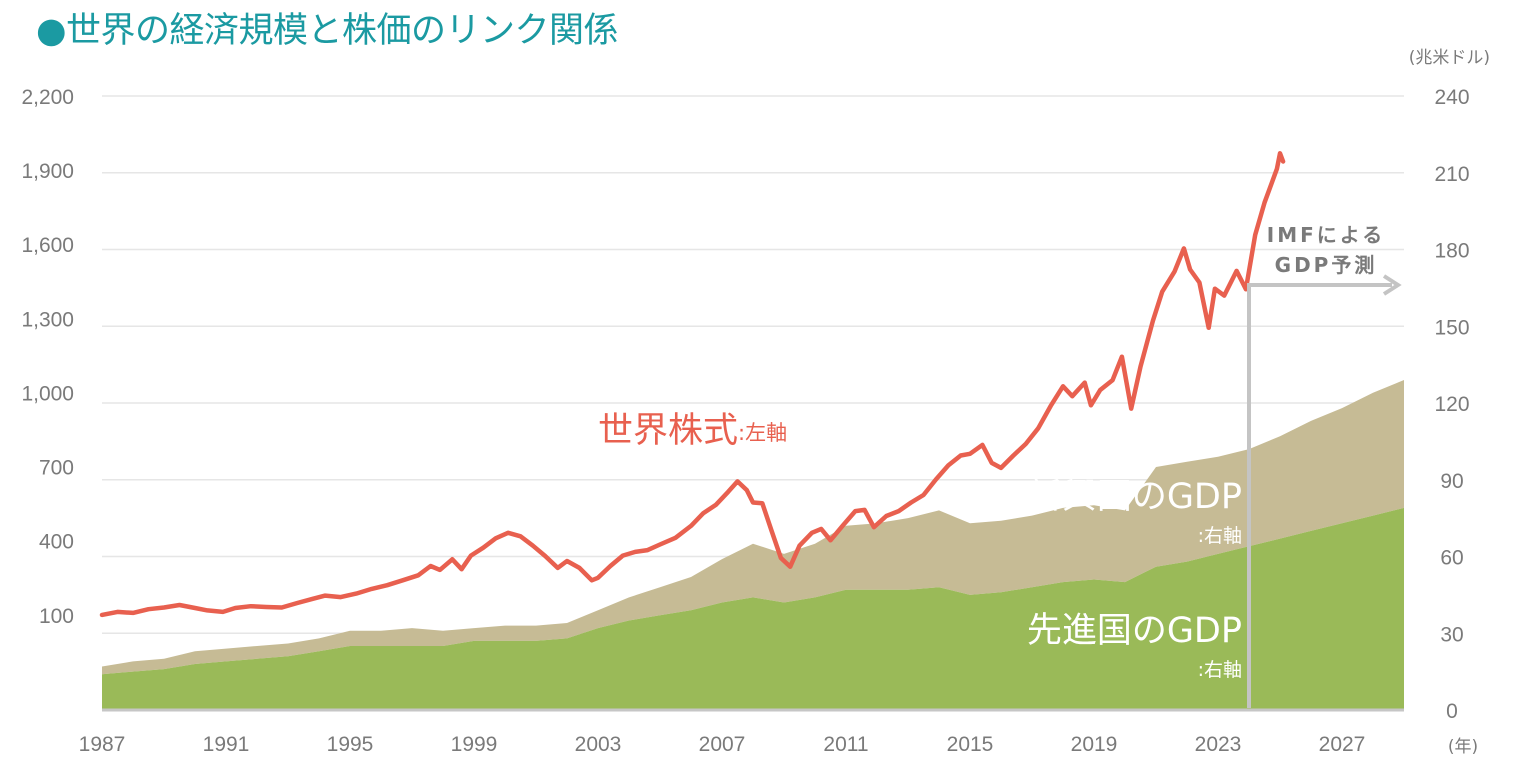 Image resolution: width=1516 pixels, height=760 pixels. I want to click on right-axis-unit-label: (兆米ドル), so click(1449, 58).